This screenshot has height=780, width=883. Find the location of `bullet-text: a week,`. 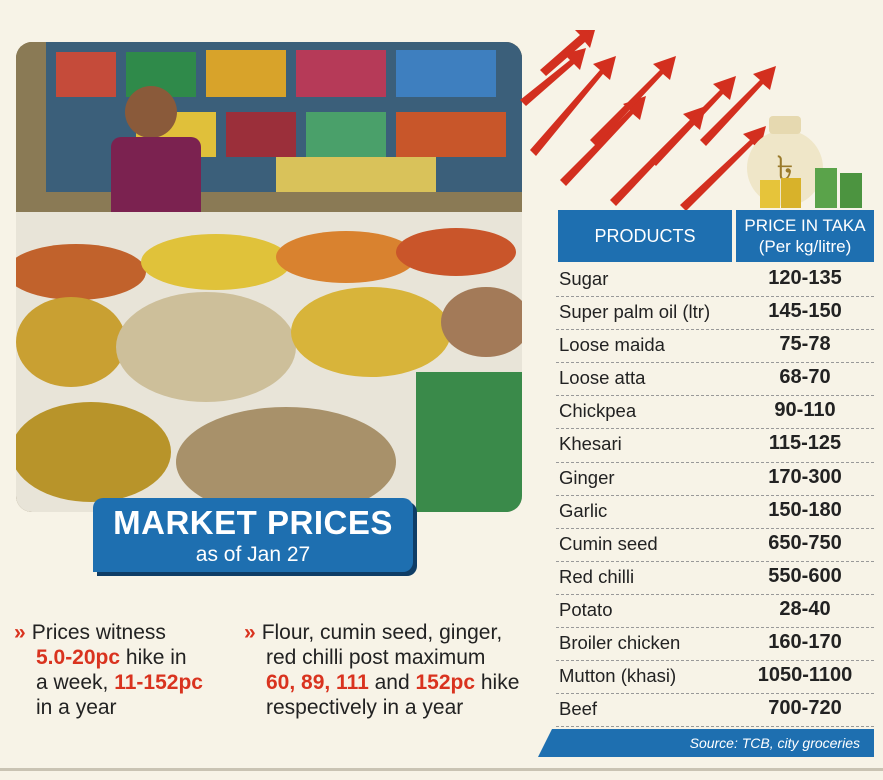

bullet-text: a week, is located at coordinates (75, 682).